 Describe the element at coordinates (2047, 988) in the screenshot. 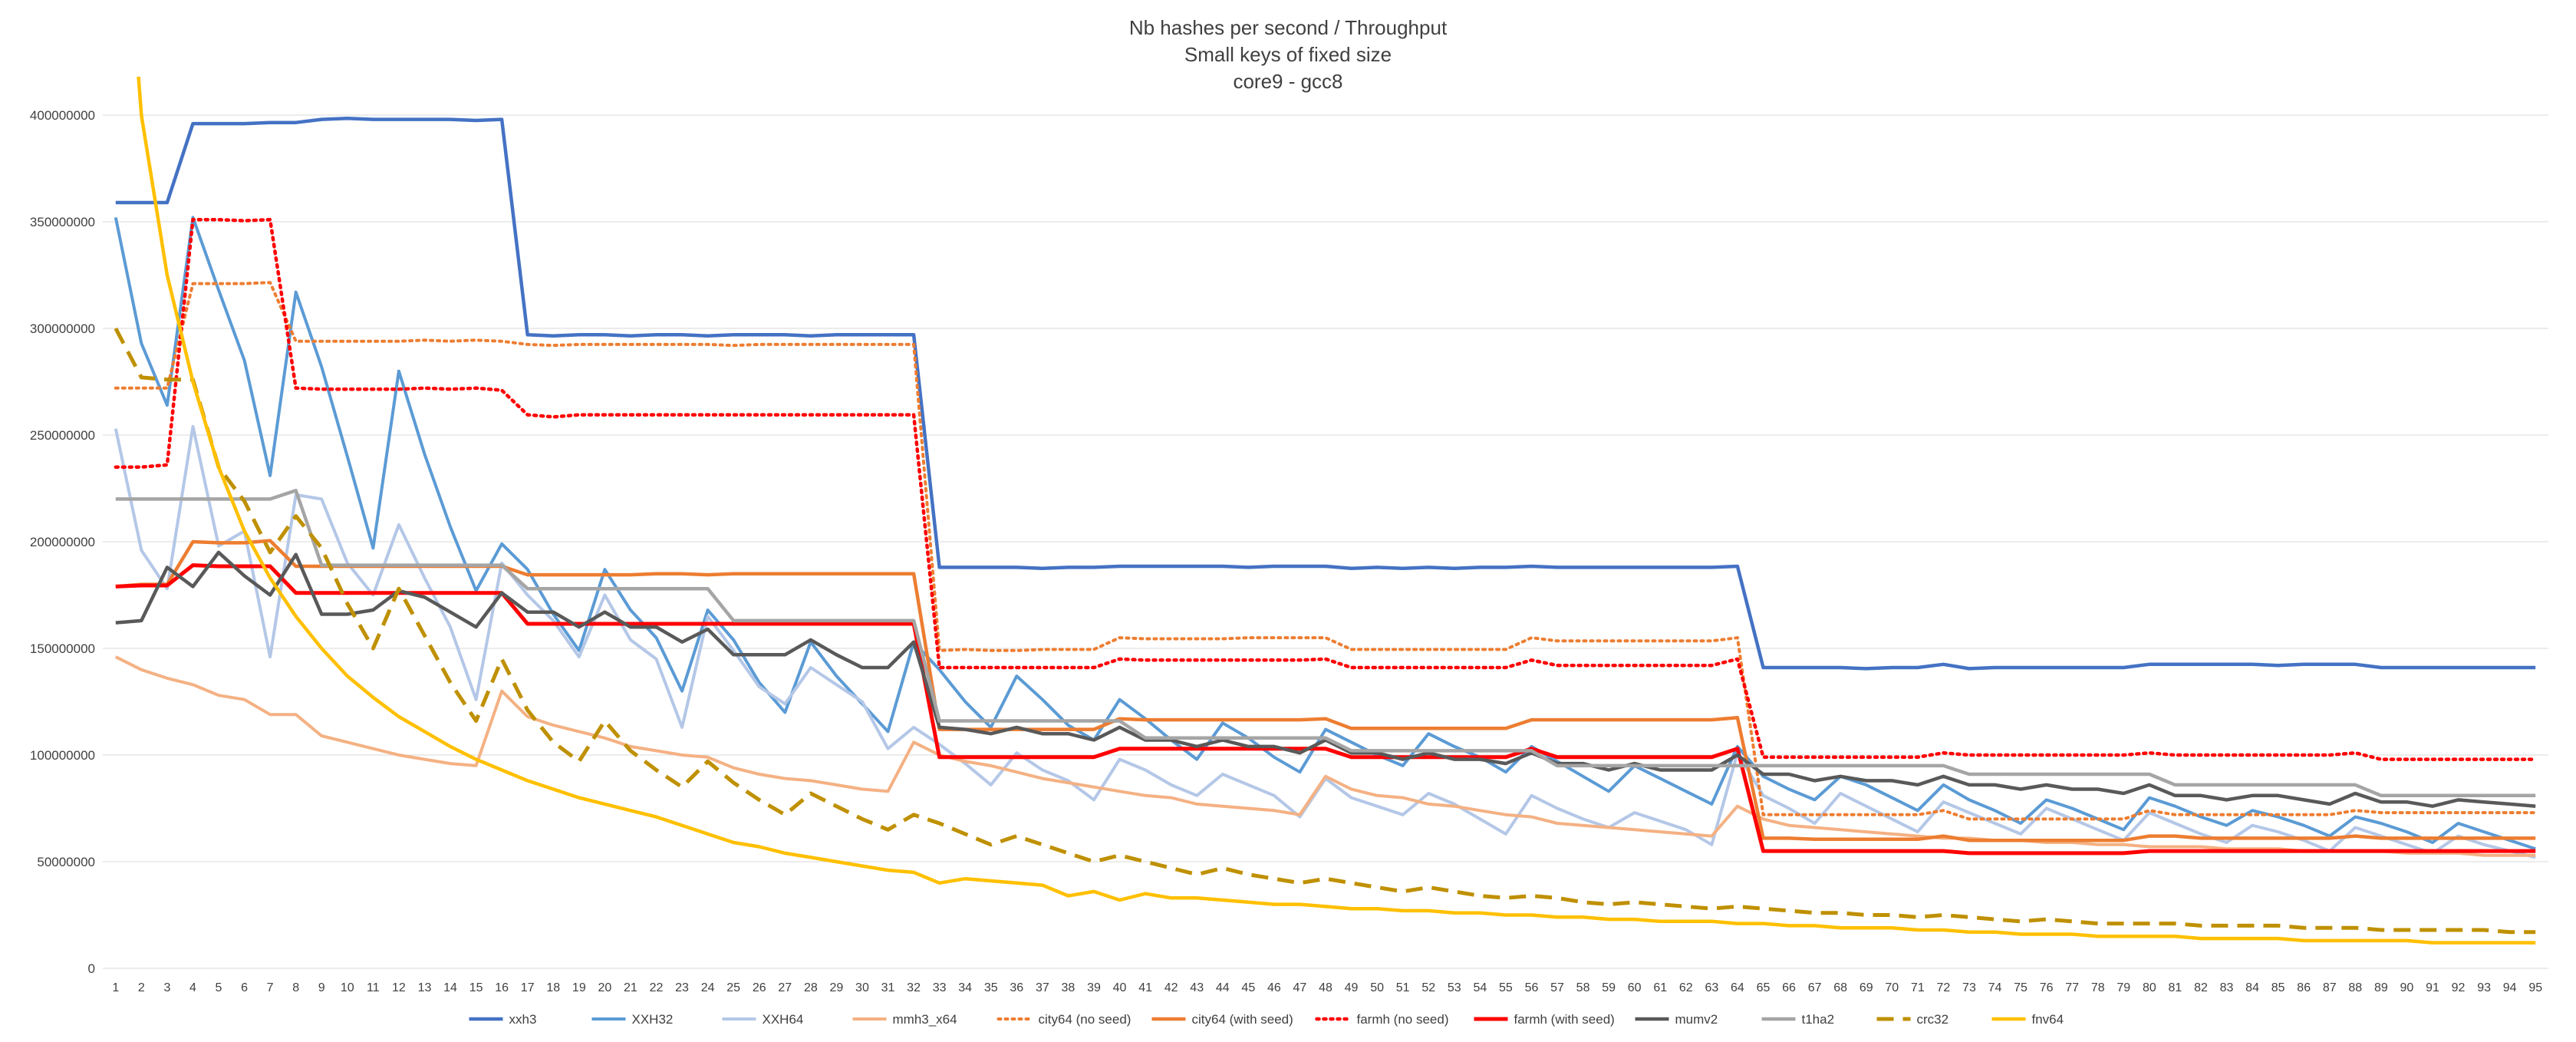

I see `x-tick-label: 76` at that location.